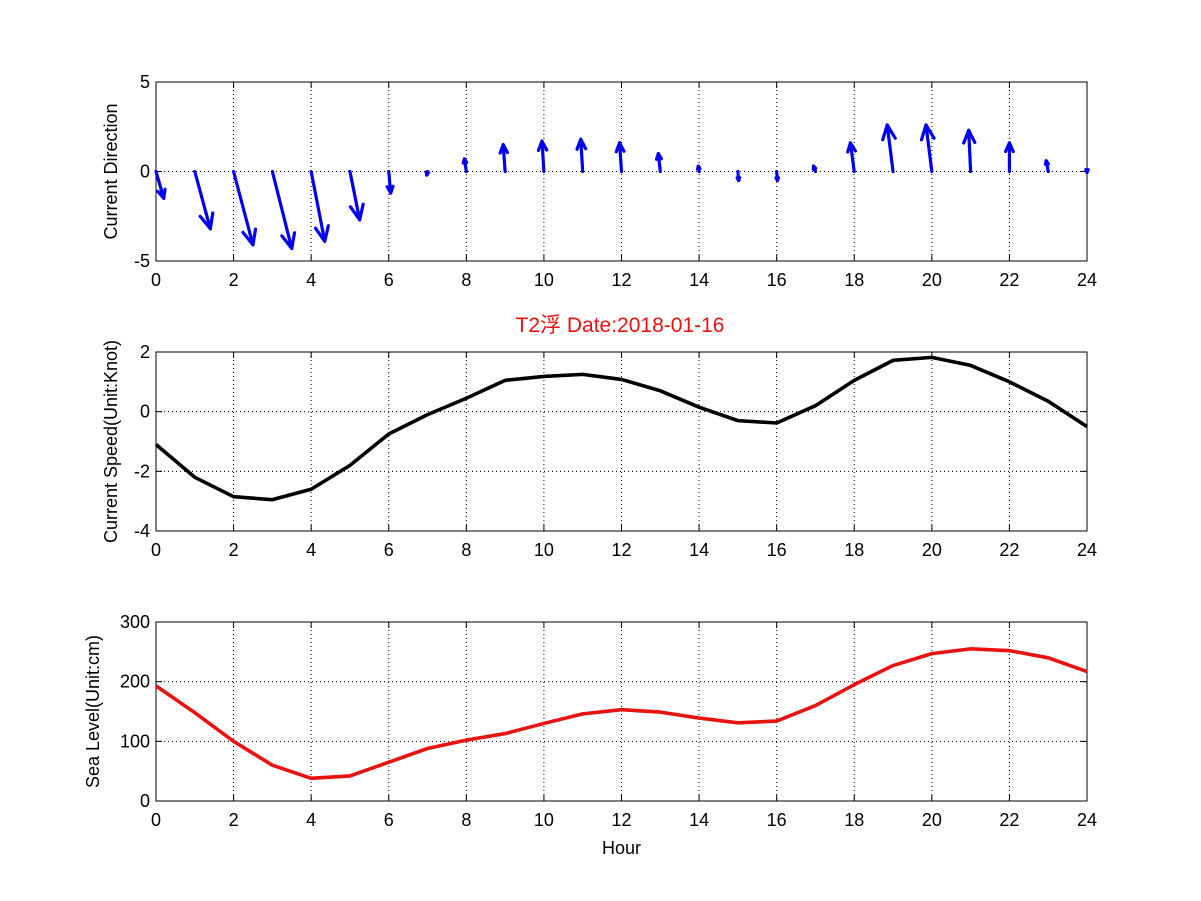  I want to click on y-tick-label: 100, so click(135, 741).